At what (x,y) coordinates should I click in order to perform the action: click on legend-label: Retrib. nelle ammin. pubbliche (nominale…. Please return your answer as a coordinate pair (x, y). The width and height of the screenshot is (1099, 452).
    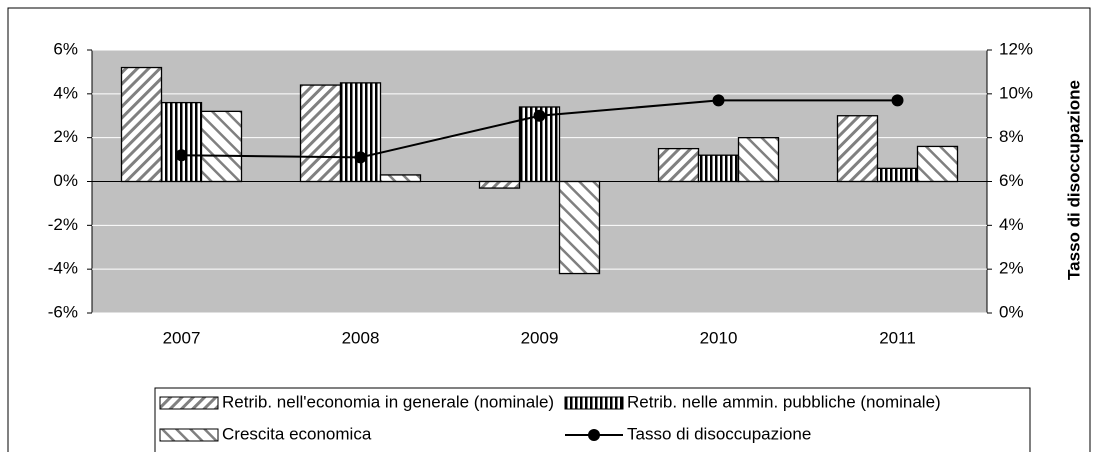
    Looking at the image, I should click on (784, 401).